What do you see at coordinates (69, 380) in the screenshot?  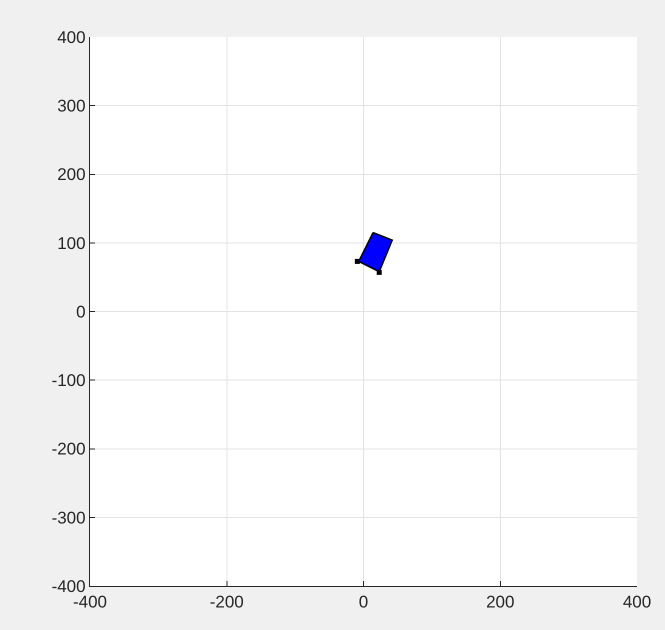 I see `y-tick-label: -100` at bounding box center [69, 380].